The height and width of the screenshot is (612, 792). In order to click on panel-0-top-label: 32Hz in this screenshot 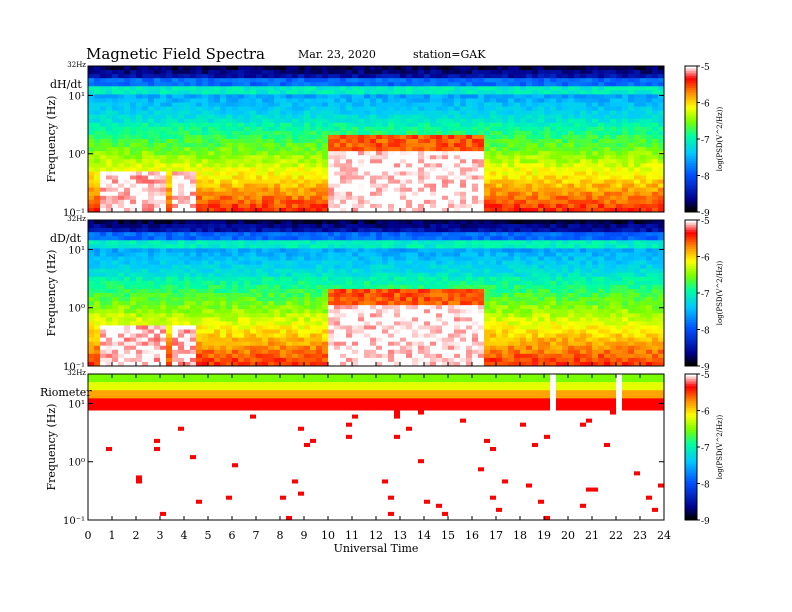, I will do `click(76, 65)`.